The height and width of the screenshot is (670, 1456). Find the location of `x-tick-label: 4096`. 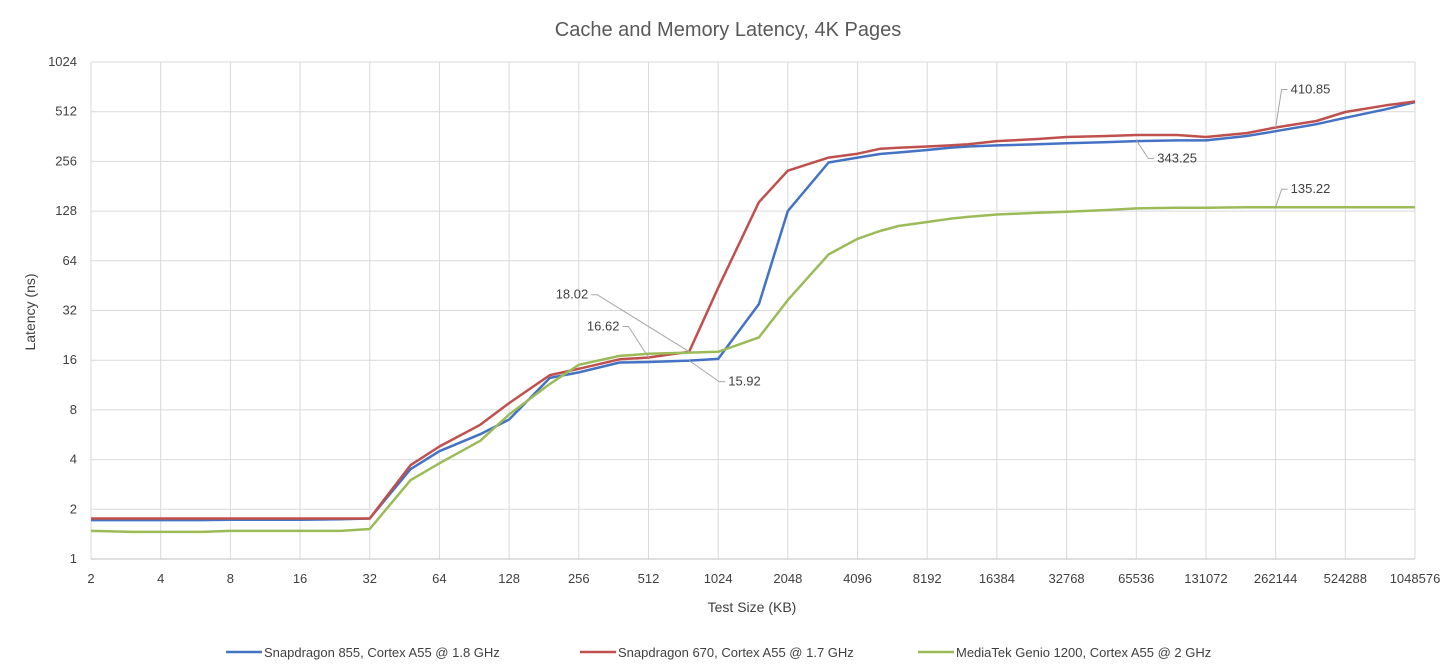

x-tick-label: 4096 is located at coordinates (857, 578).